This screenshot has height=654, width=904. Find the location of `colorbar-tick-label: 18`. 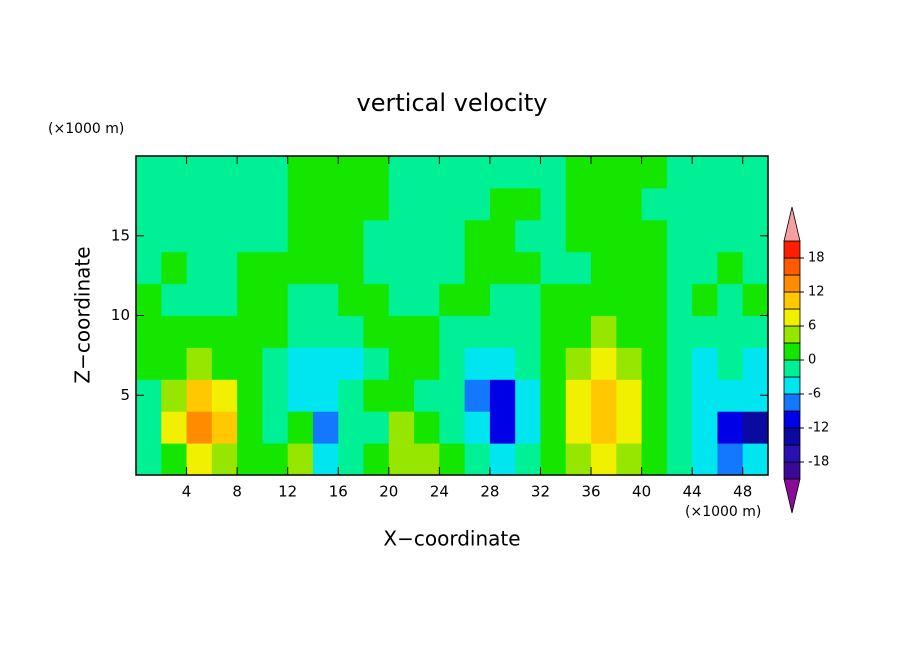

colorbar-tick-label: 18 is located at coordinates (816, 258).